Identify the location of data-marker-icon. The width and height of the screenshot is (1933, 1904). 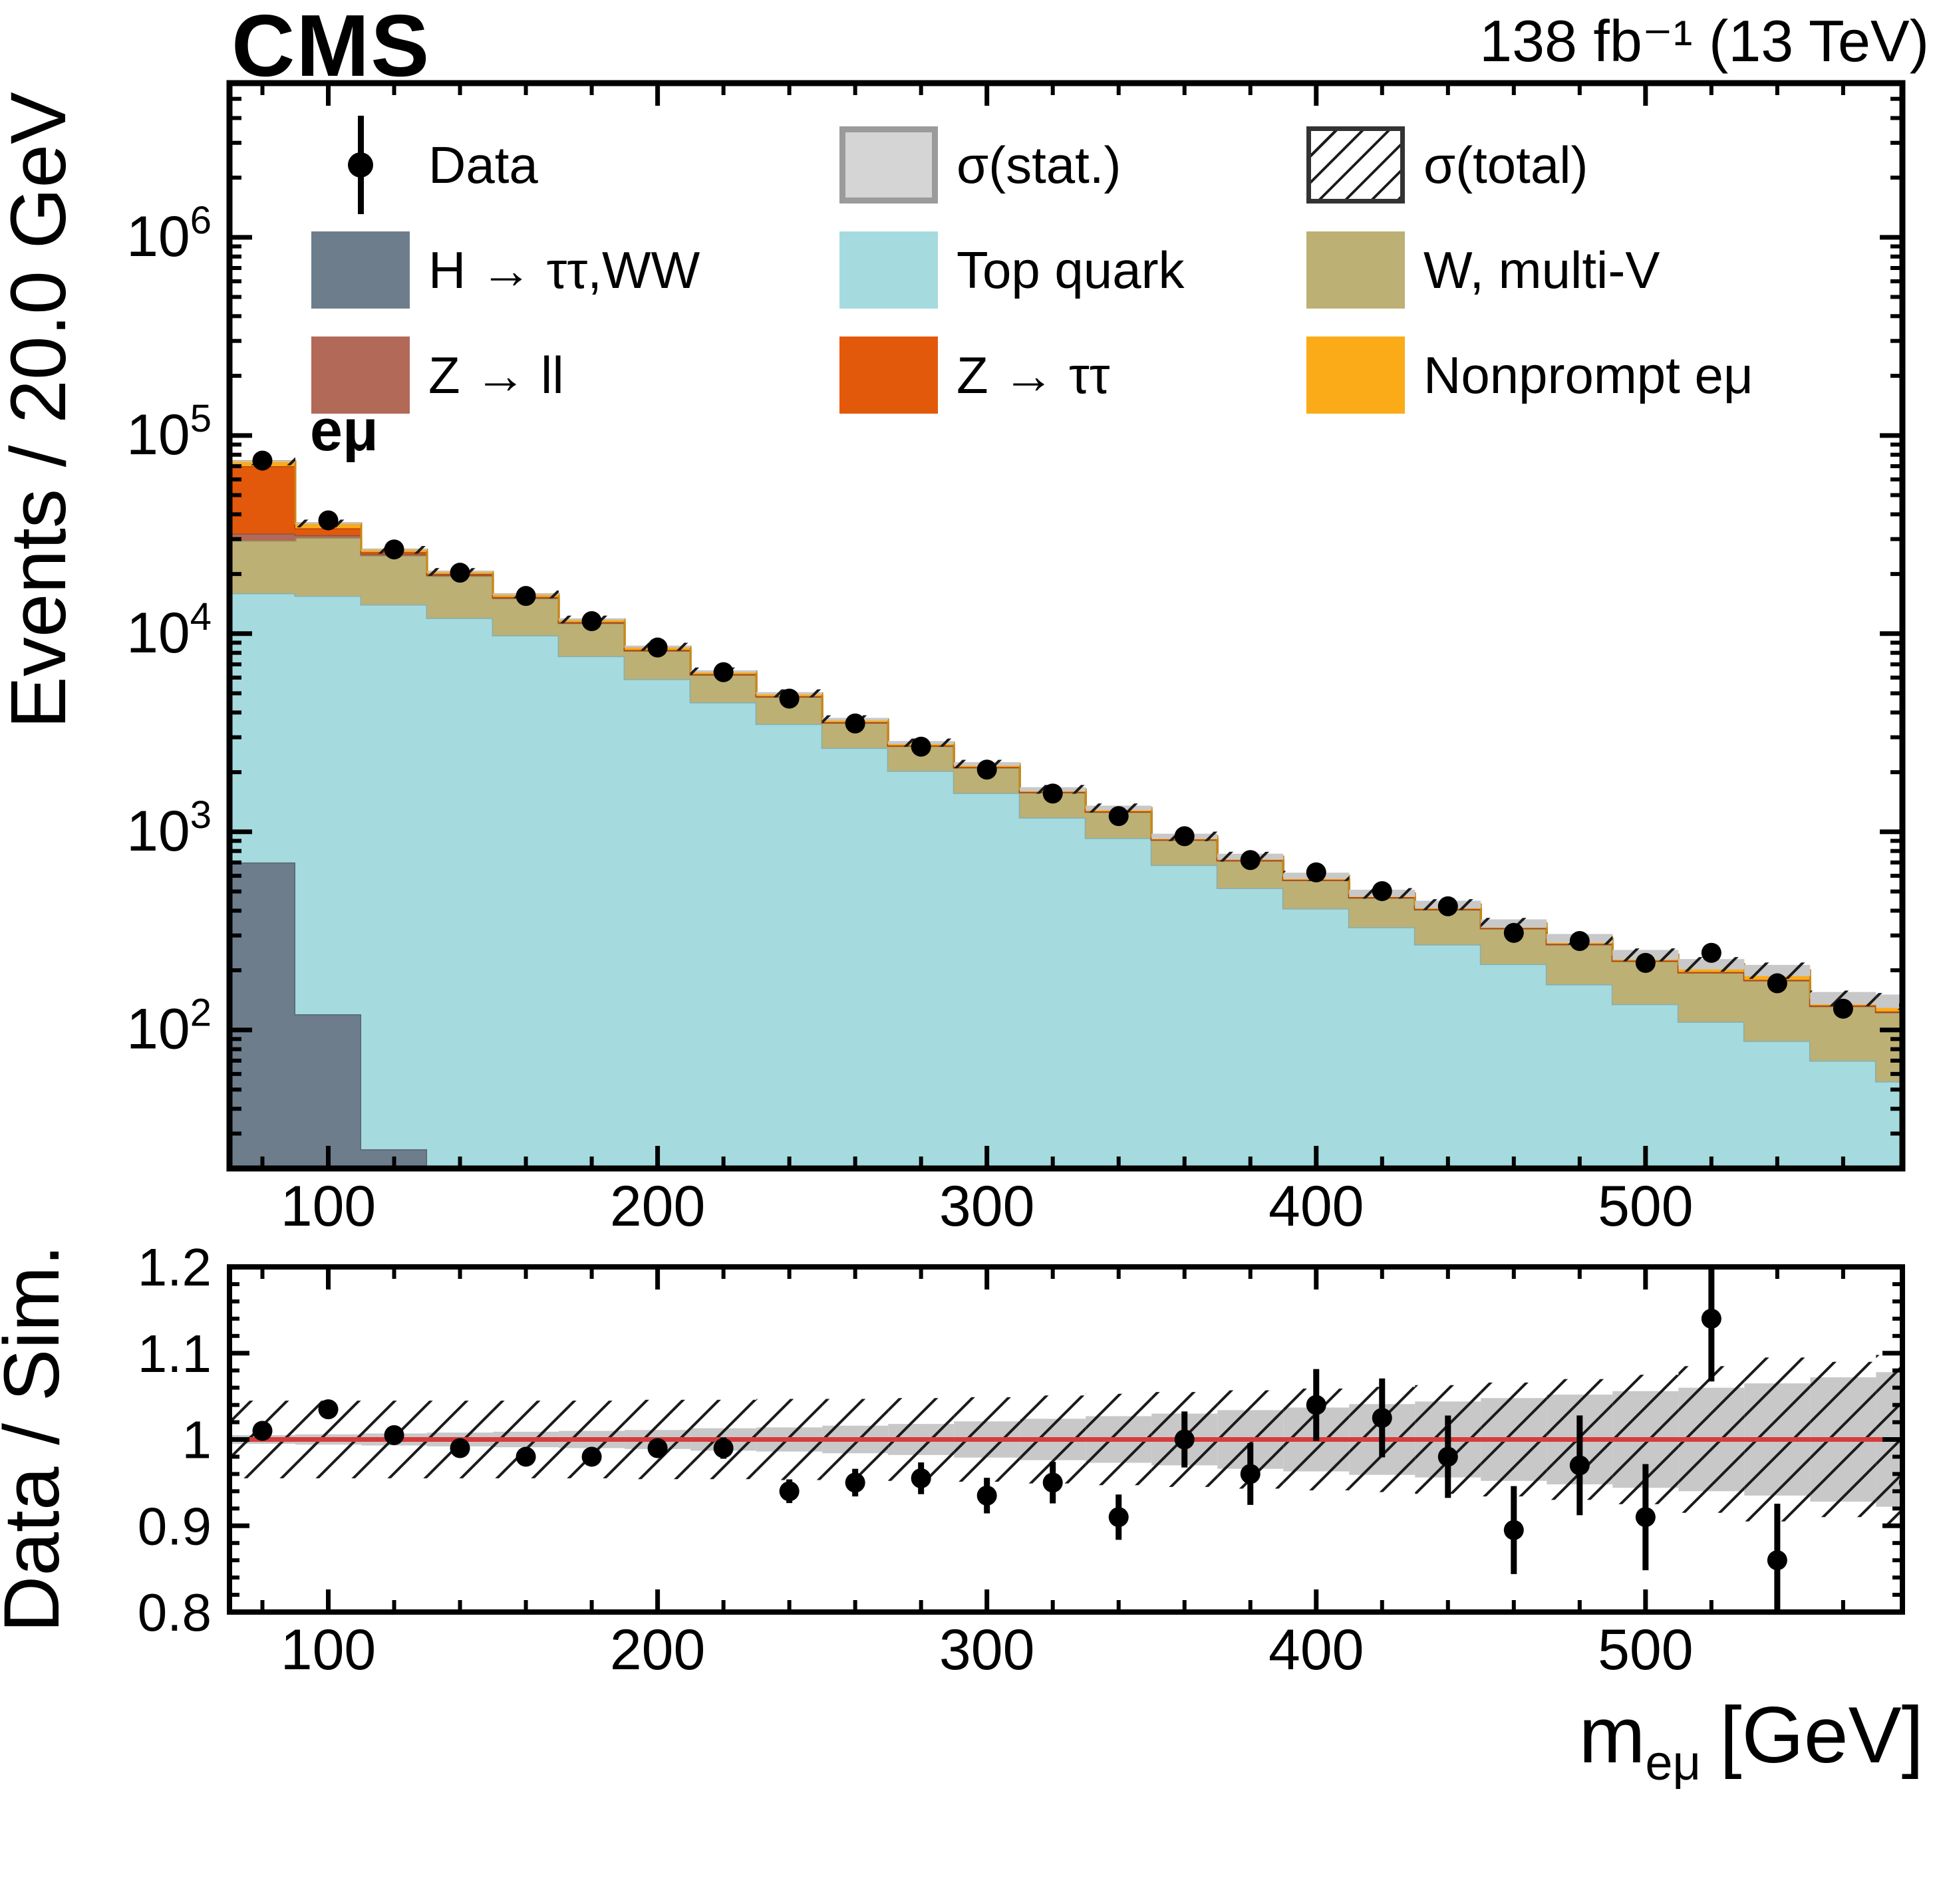
(360, 165).